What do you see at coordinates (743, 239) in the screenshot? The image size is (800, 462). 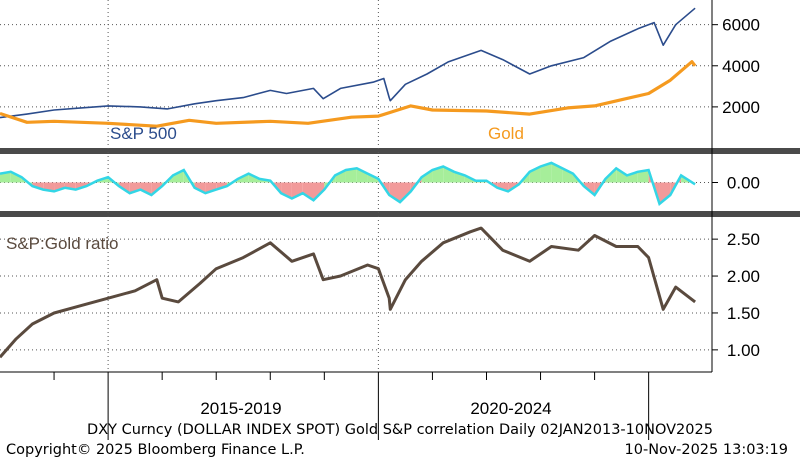 I see `y-tick-label: 2.50` at bounding box center [743, 239].